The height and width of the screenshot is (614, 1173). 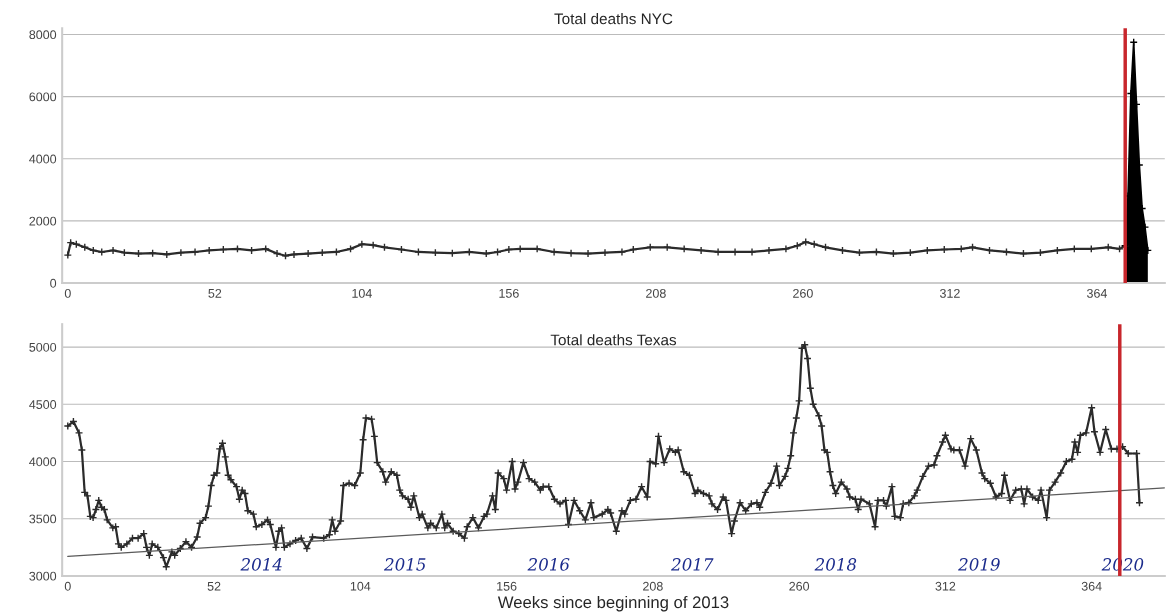 What do you see at coordinates (43, 97) in the screenshot?
I see `y-tick-label: 6000` at bounding box center [43, 97].